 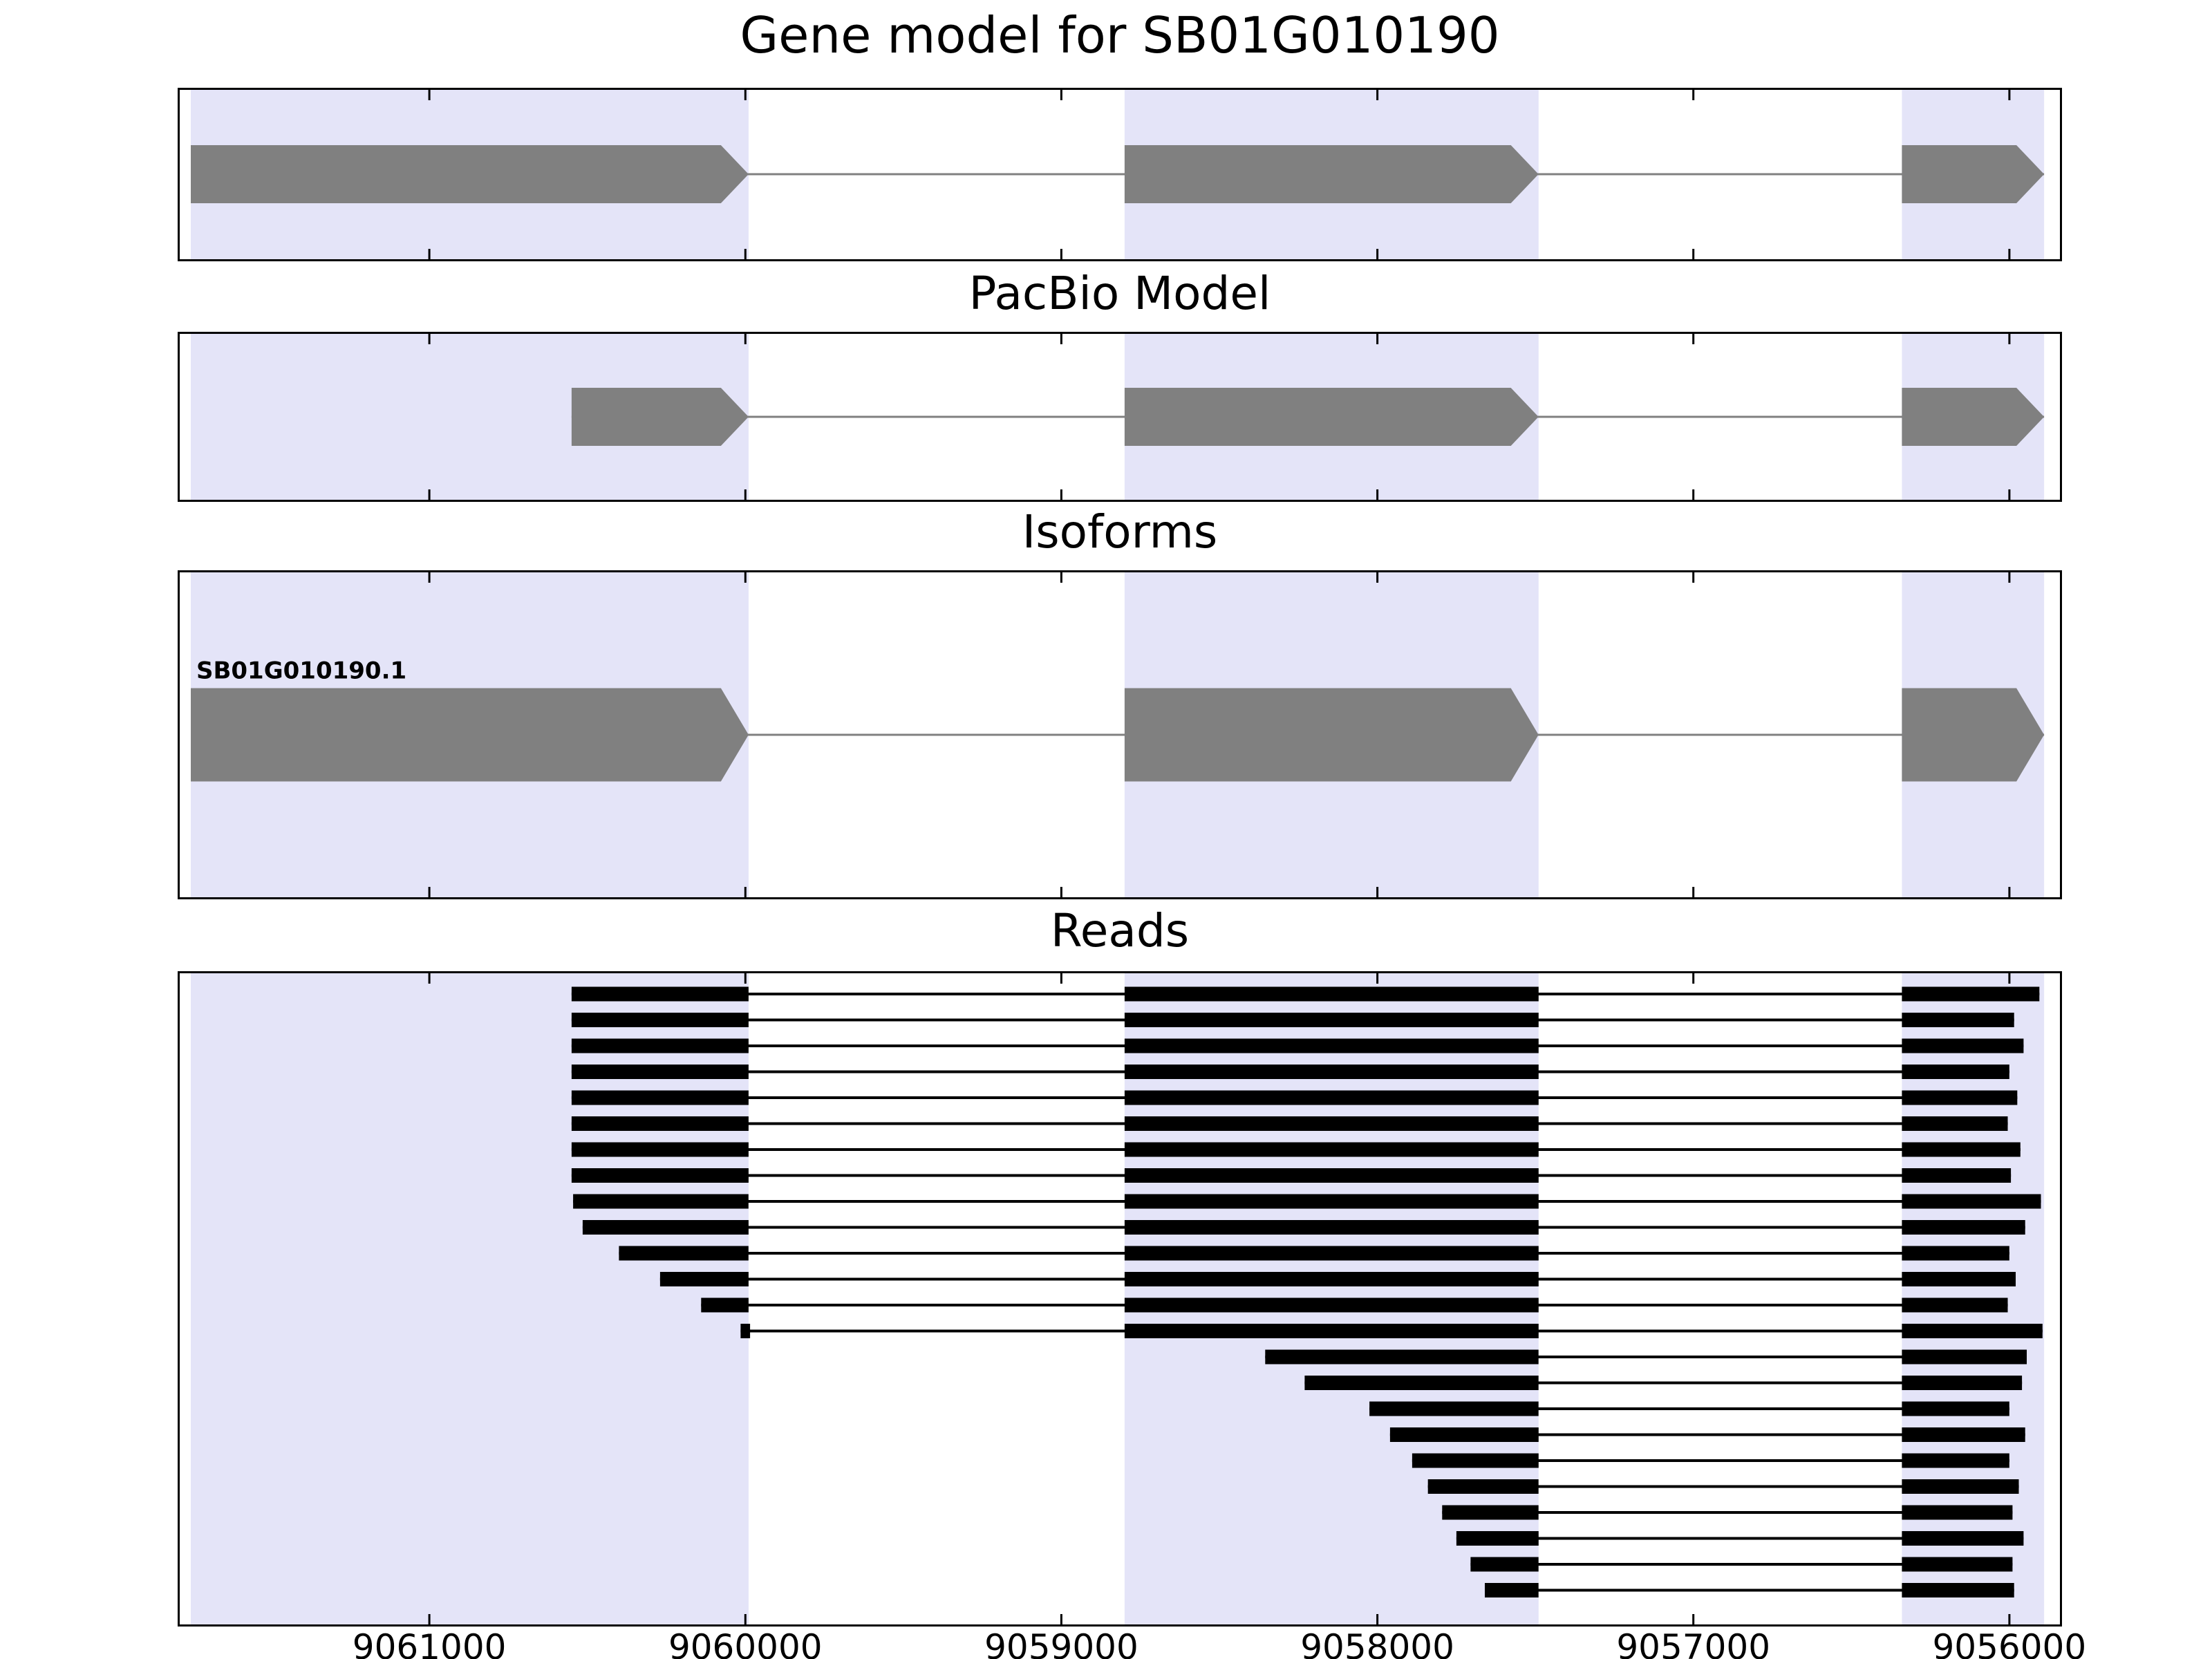 I want to click on isoforms-panel-title: Isoforms, so click(x=1120, y=532).